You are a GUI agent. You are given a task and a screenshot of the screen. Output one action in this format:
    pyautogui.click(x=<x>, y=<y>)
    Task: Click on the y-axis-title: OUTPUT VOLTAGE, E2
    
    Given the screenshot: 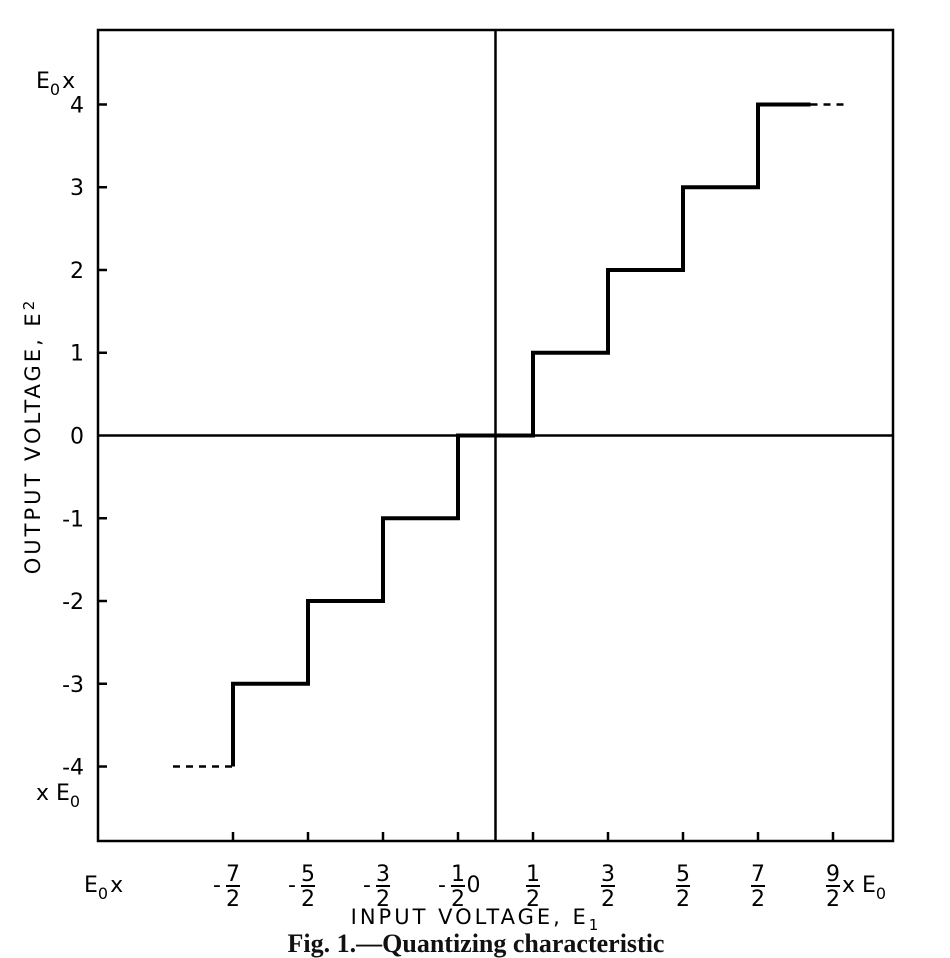 What is the action you would take?
    pyautogui.click(x=32, y=436)
    